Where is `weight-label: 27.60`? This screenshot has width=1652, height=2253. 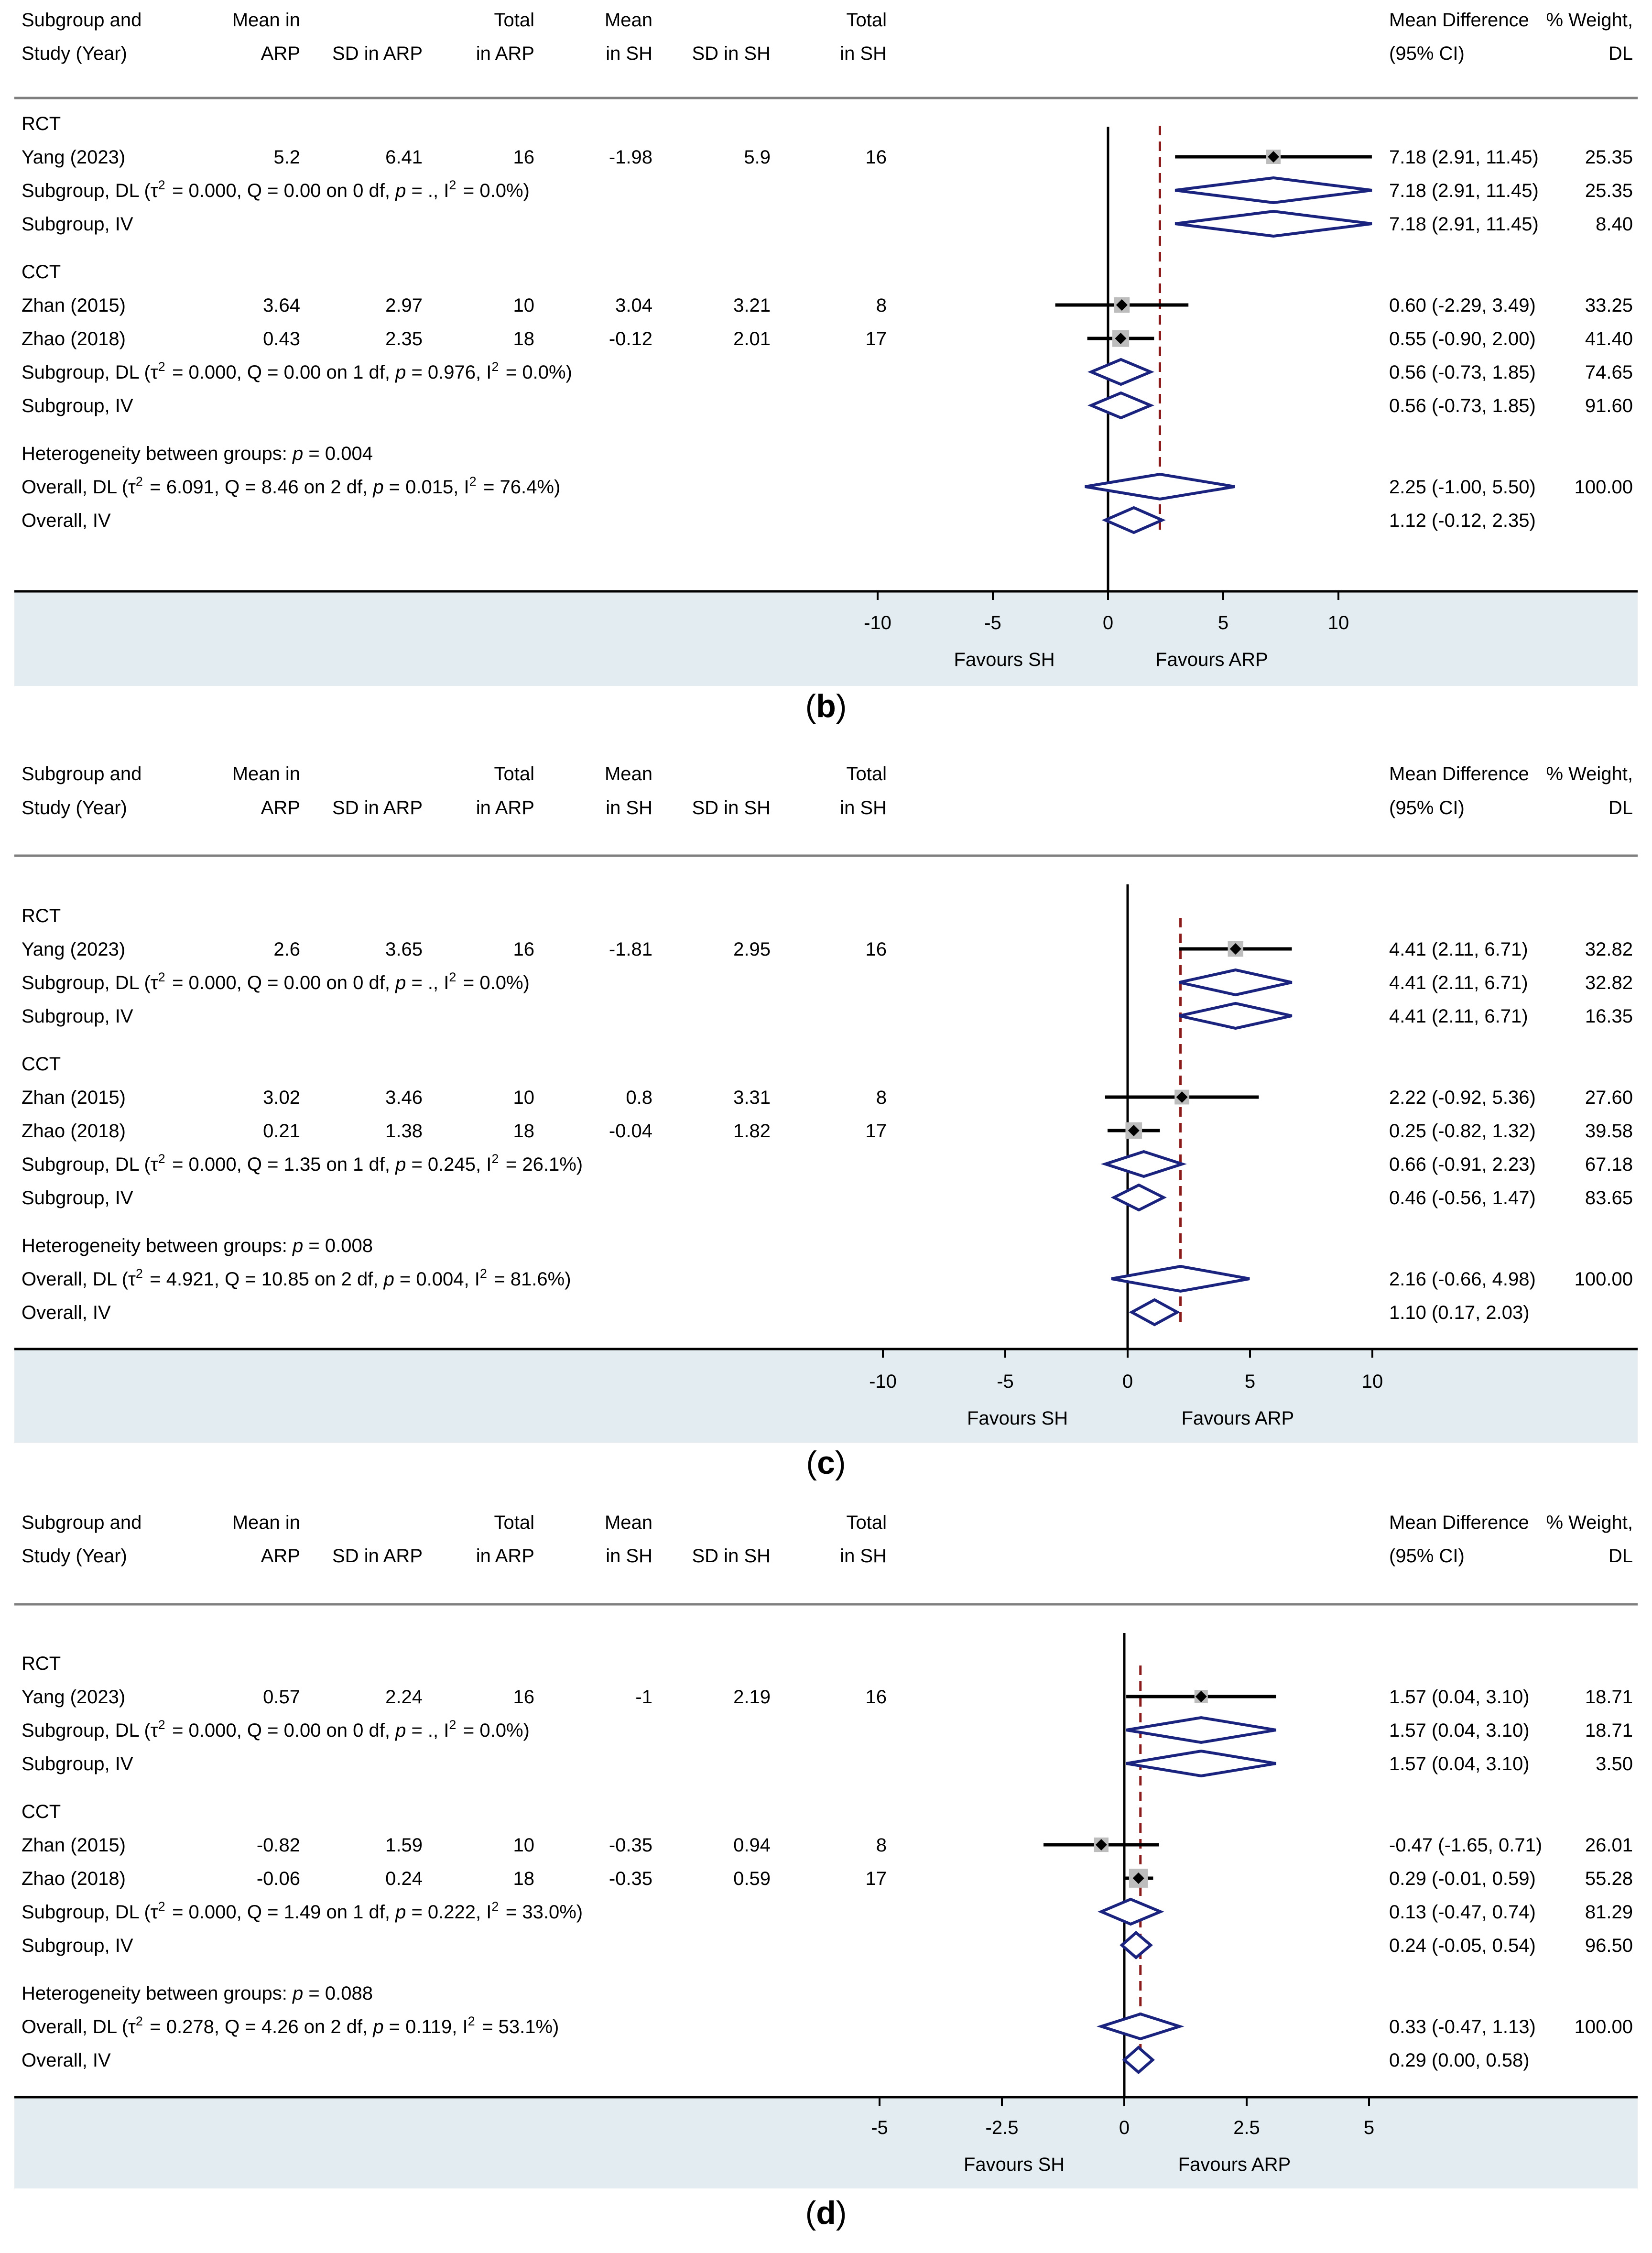 weight-label: 27.60 is located at coordinates (1609, 1097).